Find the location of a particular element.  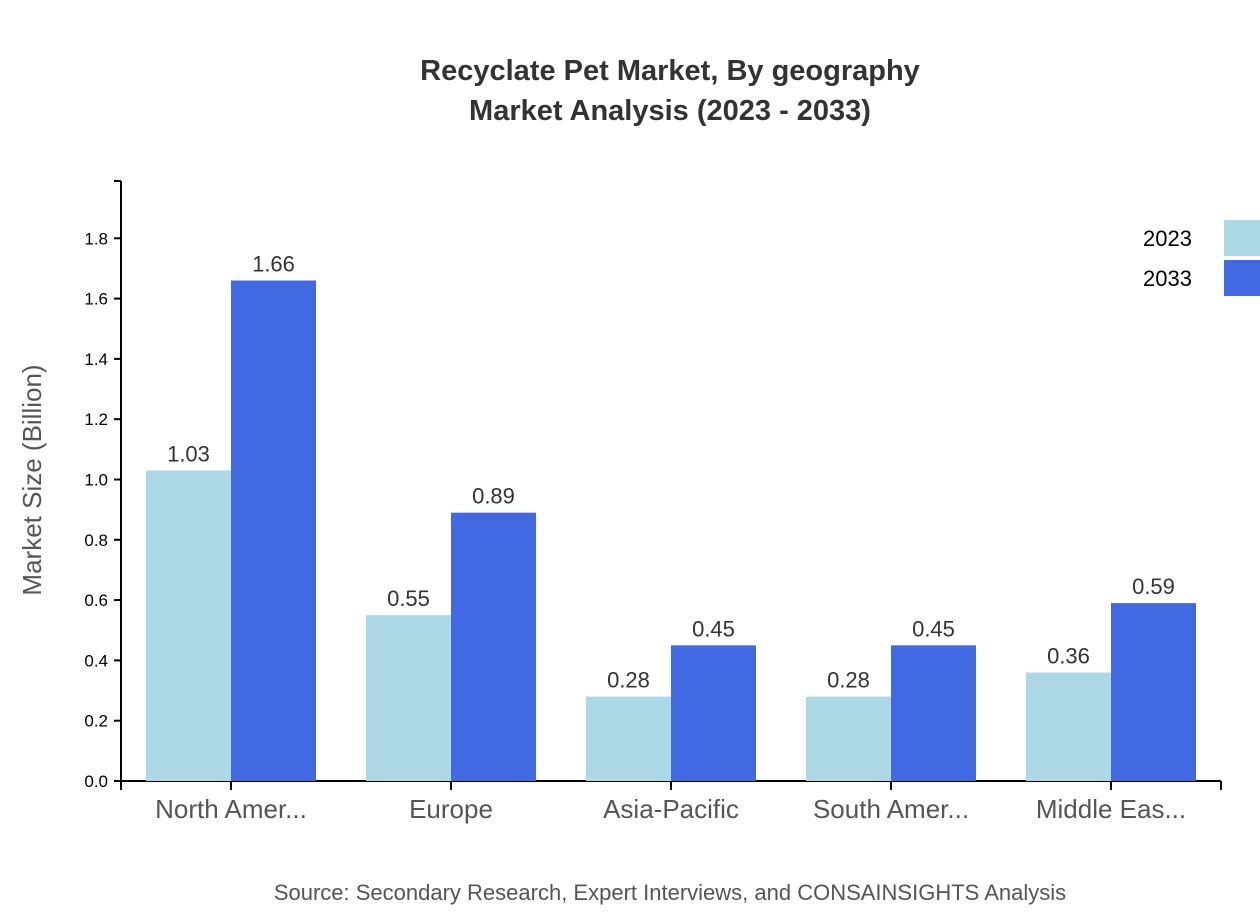

data-label: 0.55 is located at coordinates (408, 598).